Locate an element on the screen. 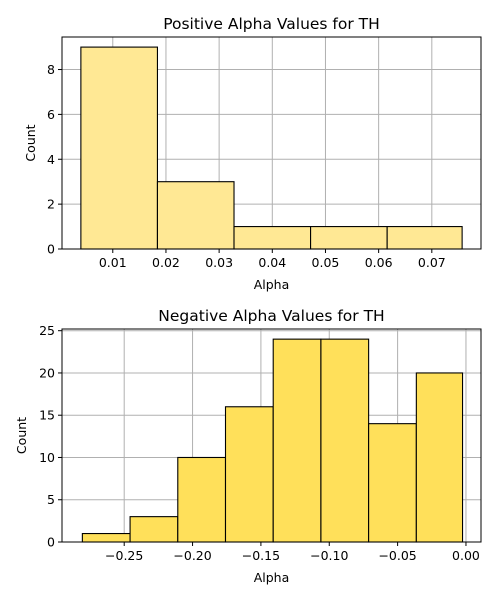 This screenshot has width=500, height=600. y-tick-label: 4 is located at coordinates (51, 159).